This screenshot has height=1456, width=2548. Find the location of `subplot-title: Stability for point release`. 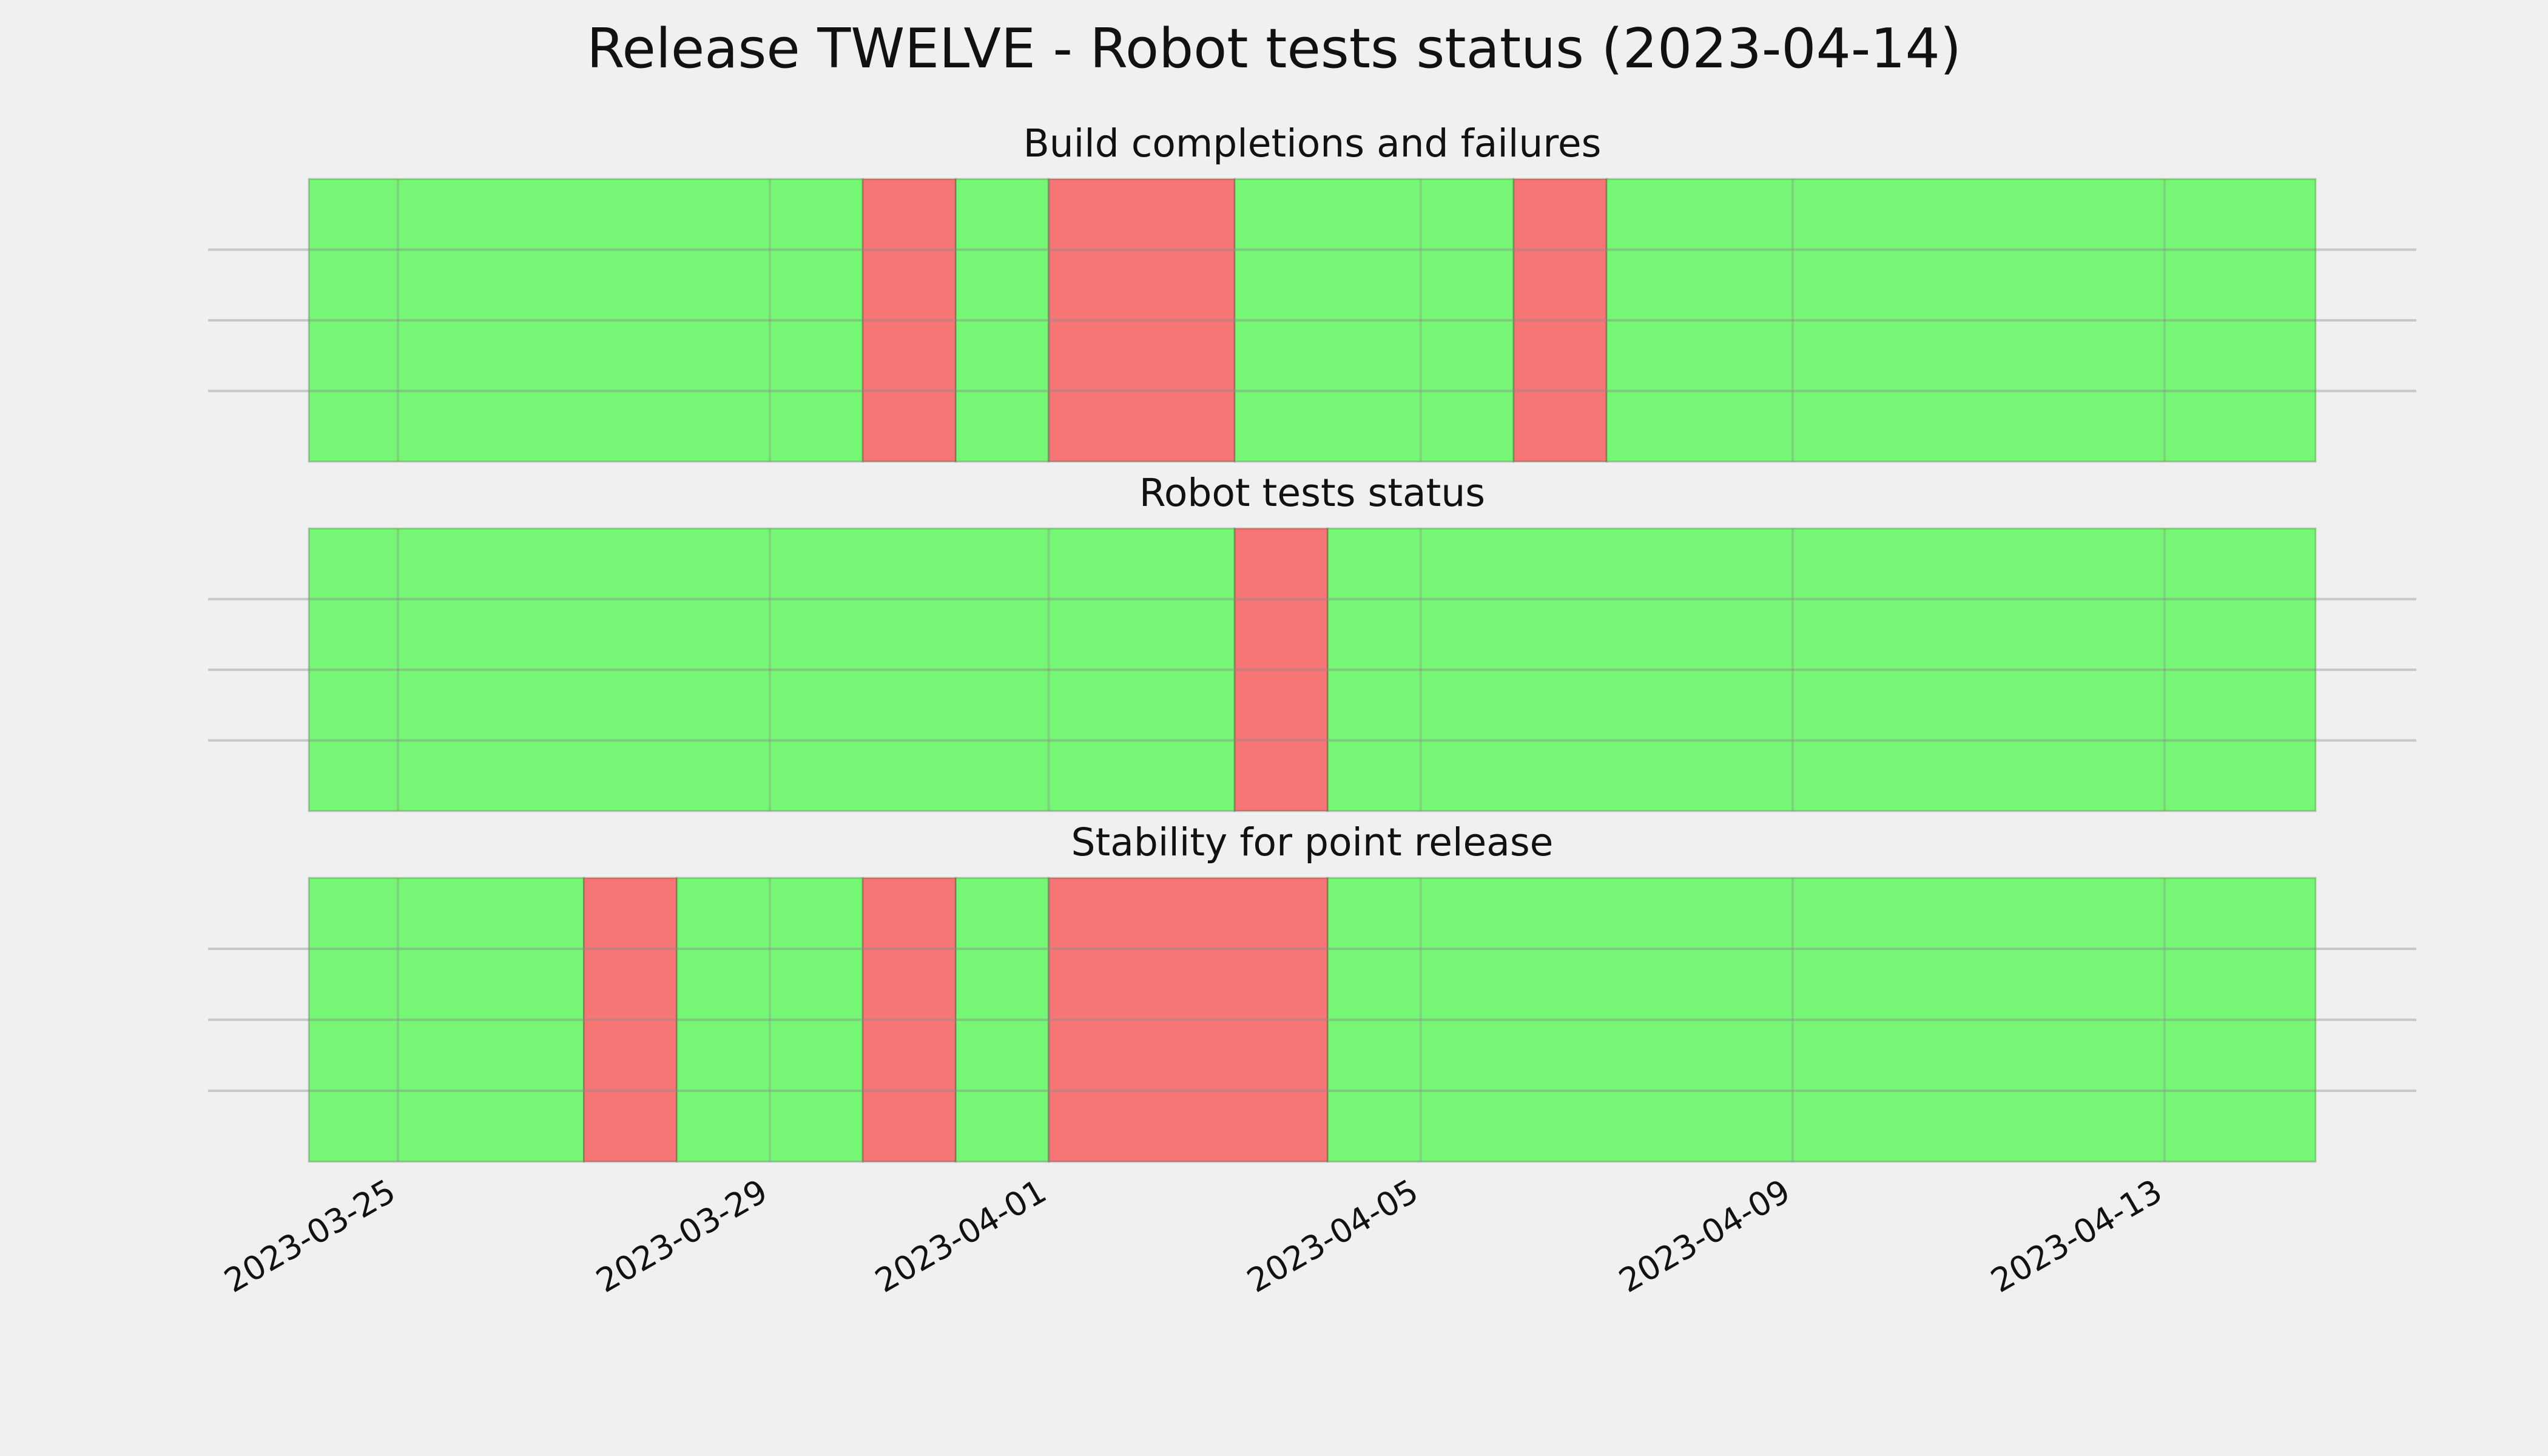

subplot-title: Stability for point release is located at coordinates (1312, 842).